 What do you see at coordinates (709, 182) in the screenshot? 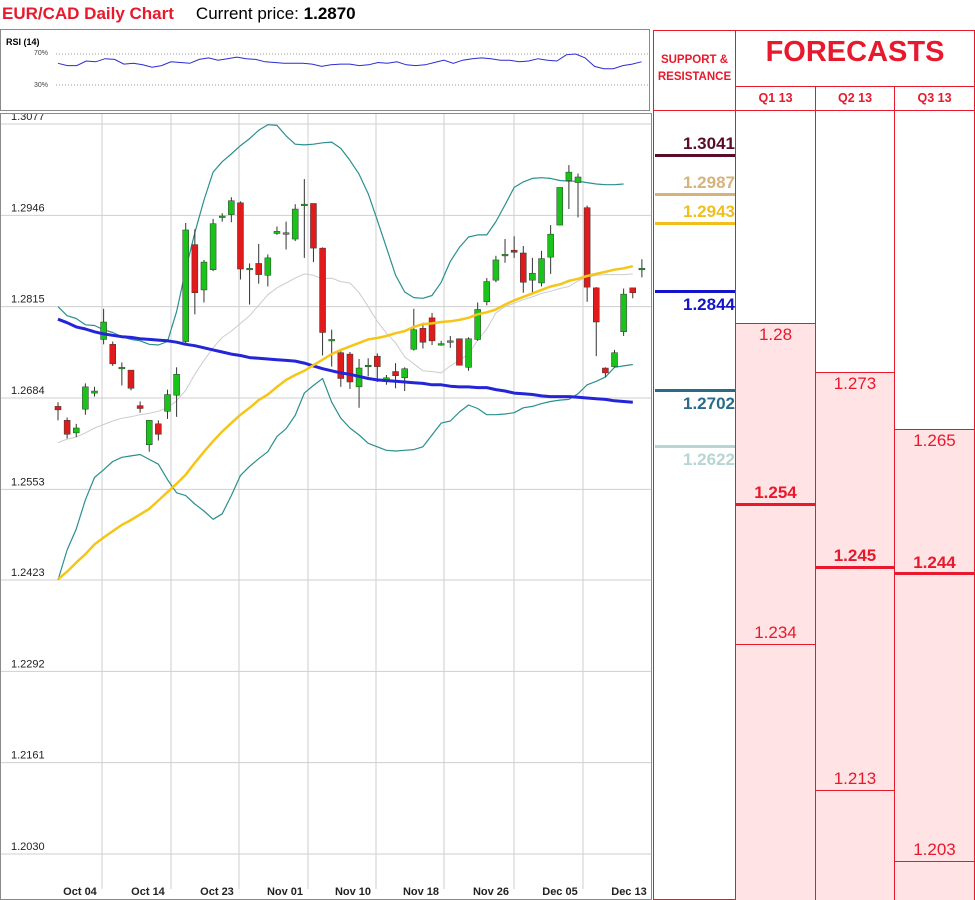
I see `sr-level-value: 1.2987` at bounding box center [709, 182].